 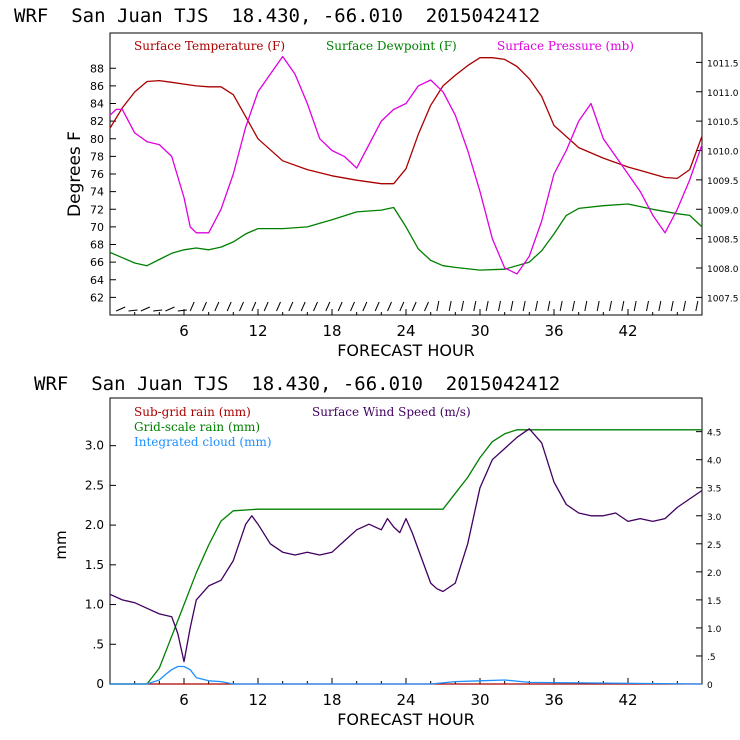 What do you see at coordinates (203, 442) in the screenshot?
I see `chart-2-legend-cloud: Integrated cloud (mm)` at bounding box center [203, 442].